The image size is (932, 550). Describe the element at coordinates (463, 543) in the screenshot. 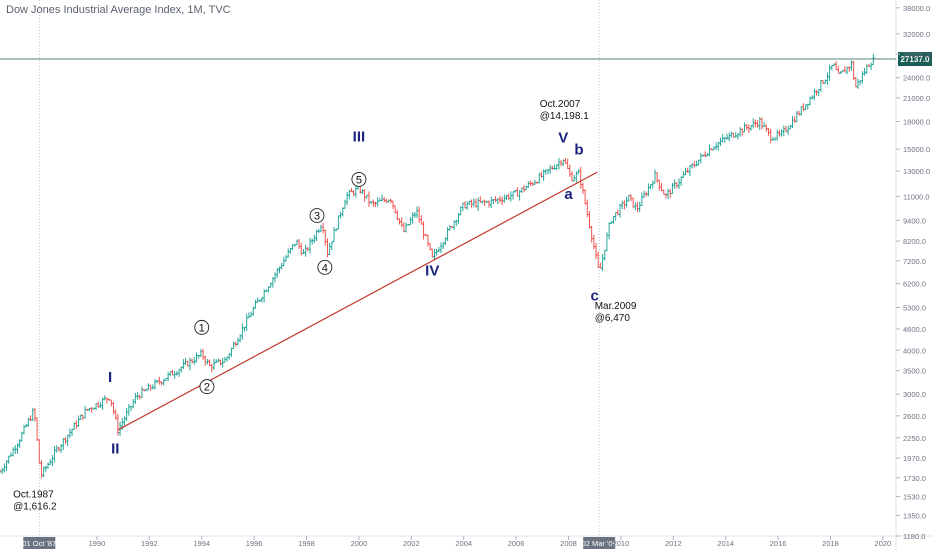

I see `time-tick-label: 2004` at that location.